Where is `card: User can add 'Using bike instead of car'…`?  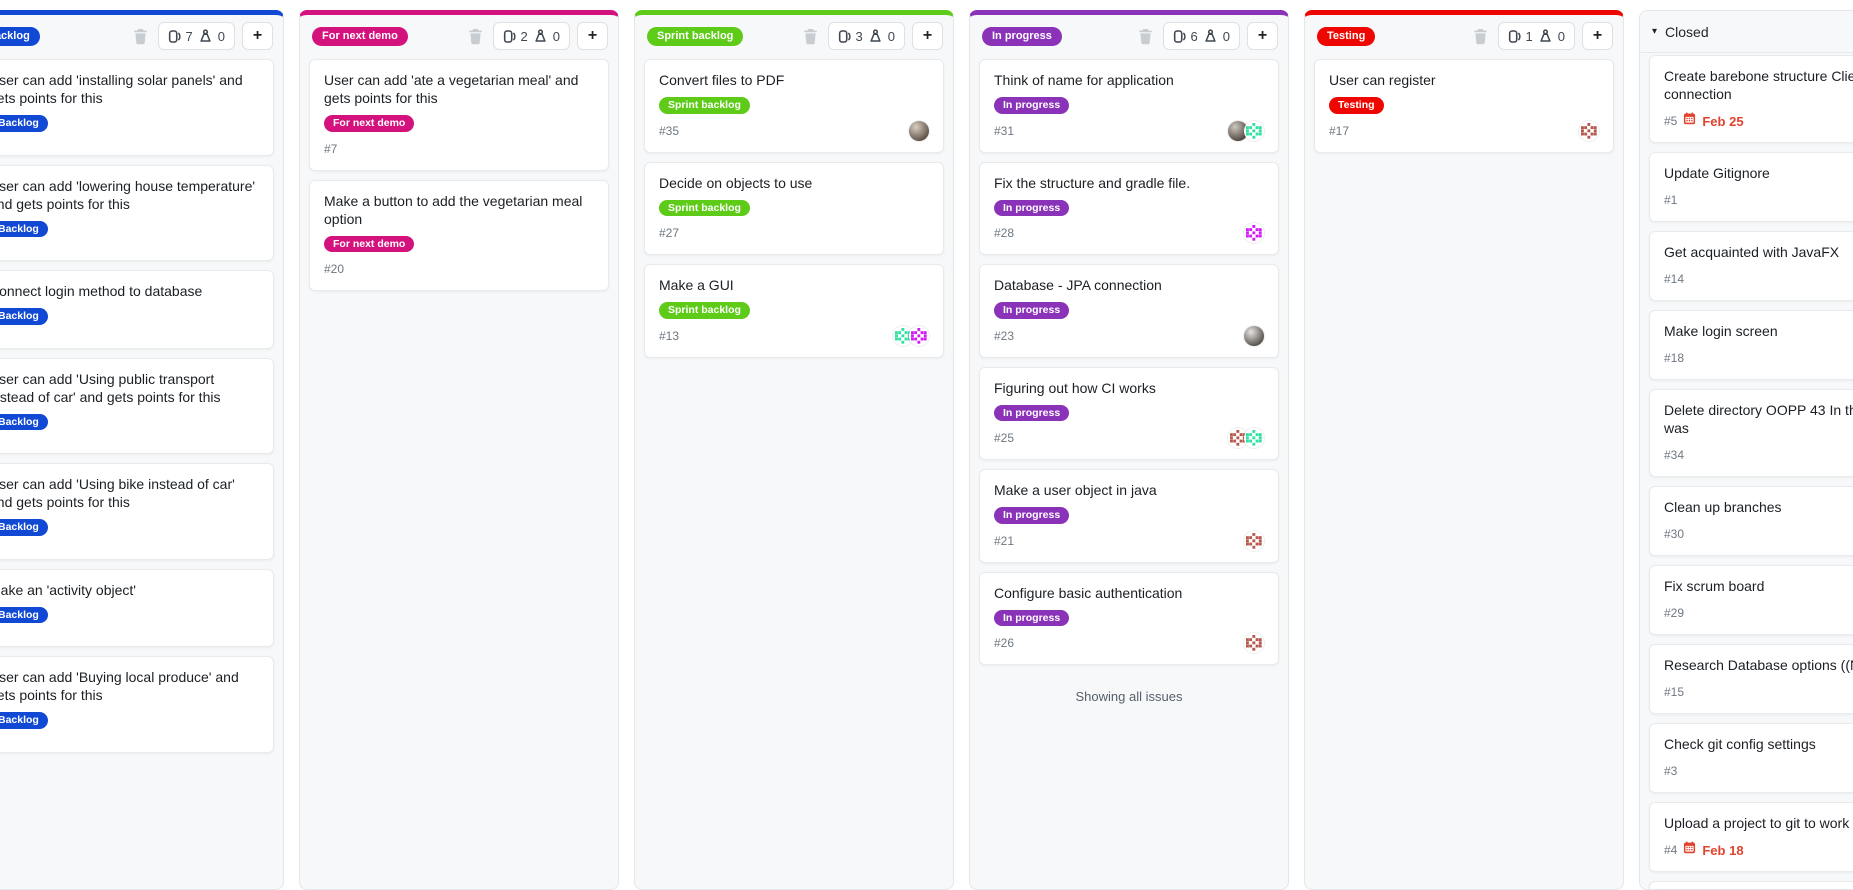
card: User can add 'Using bike instead of car'… is located at coordinates (137, 511).